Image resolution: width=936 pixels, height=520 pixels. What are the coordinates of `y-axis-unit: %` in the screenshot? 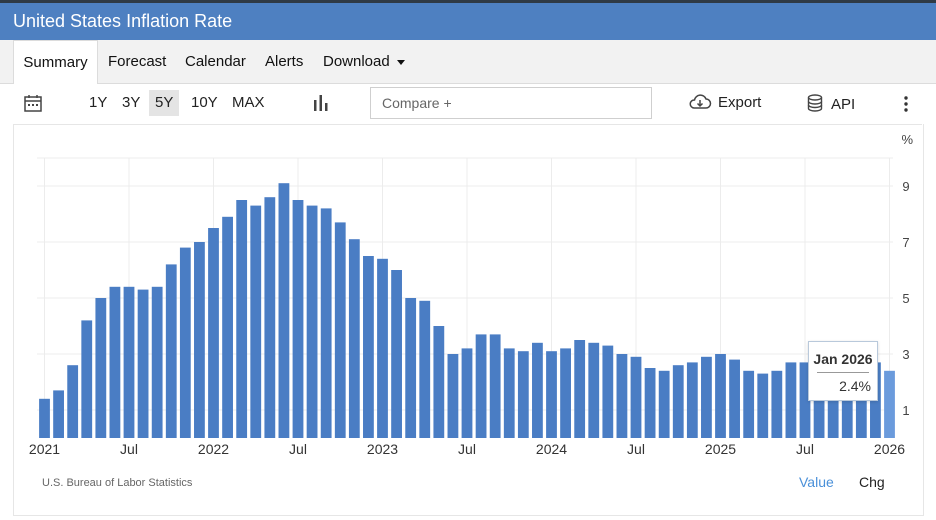 It's located at (907, 139).